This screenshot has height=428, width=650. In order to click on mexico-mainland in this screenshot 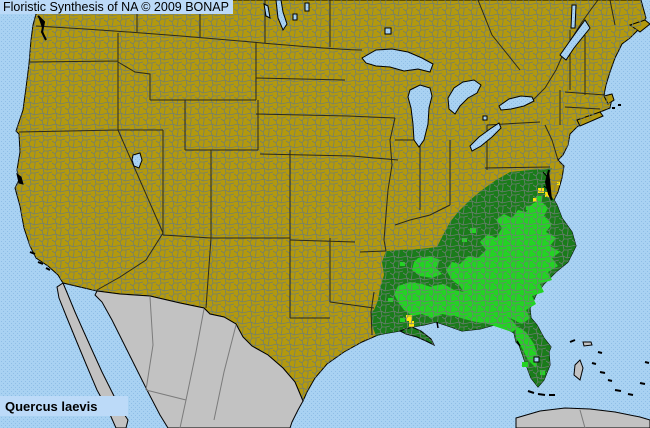, I will do `click(199, 359)`.